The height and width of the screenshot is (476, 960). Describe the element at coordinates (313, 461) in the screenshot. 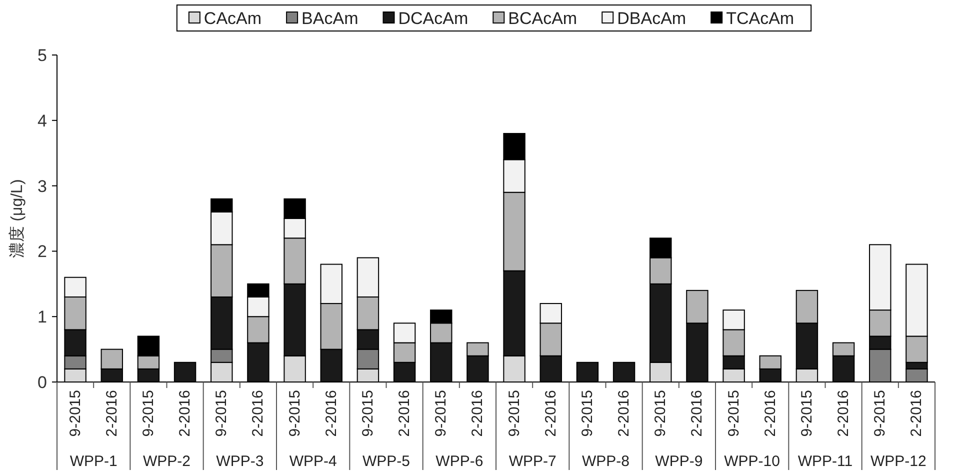

I see `text: WPP-4` at that location.